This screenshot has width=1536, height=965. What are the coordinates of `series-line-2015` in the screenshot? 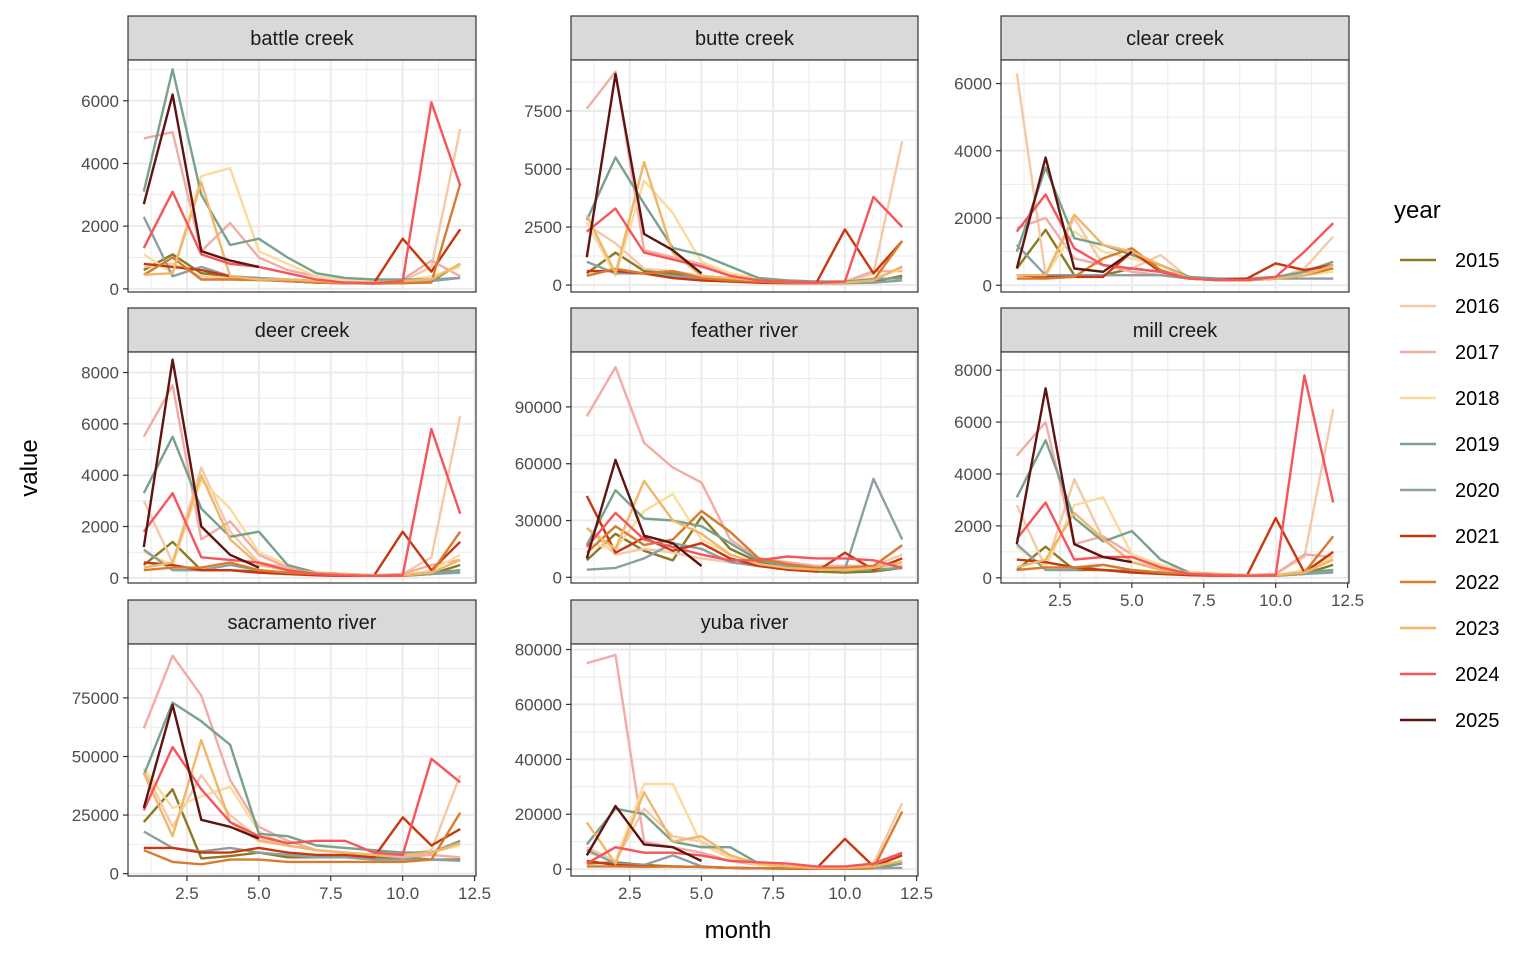 It's located at (744, 544).